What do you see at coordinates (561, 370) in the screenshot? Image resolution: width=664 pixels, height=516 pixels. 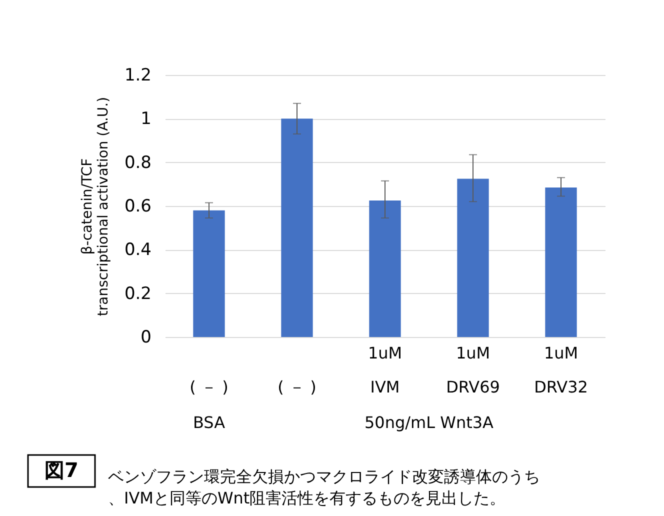 I see `x-tick-label: 1uM DRV32` at bounding box center [561, 370].